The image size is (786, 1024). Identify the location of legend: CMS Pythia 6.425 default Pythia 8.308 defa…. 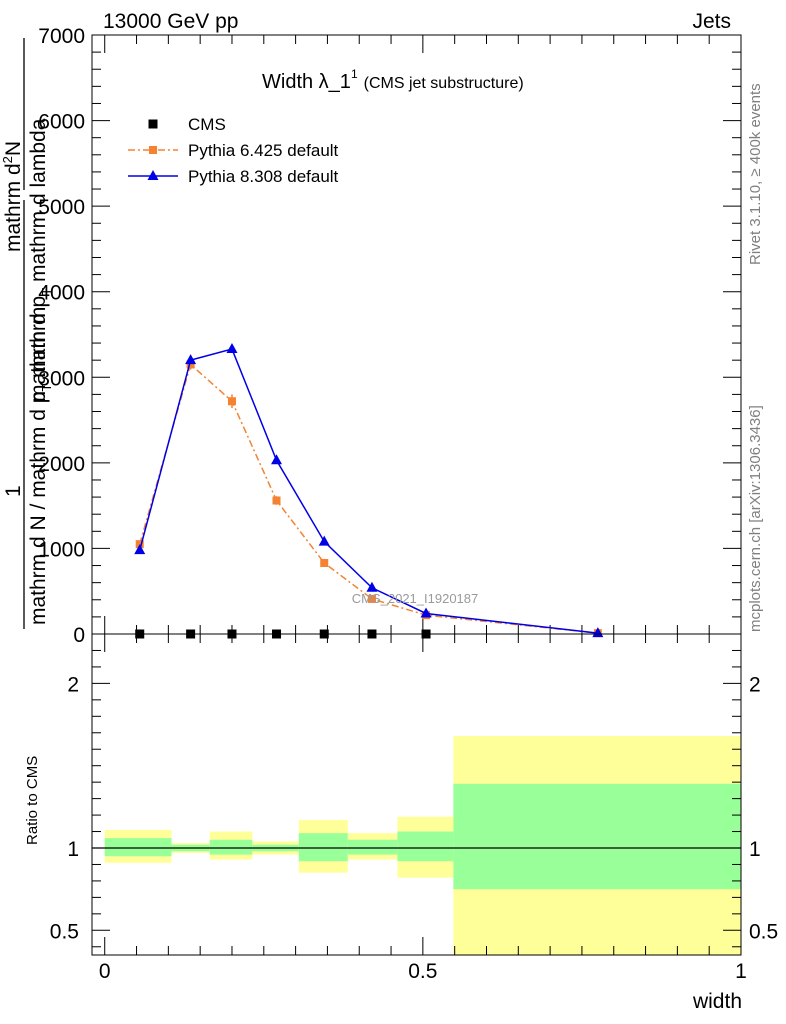
(233, 150).